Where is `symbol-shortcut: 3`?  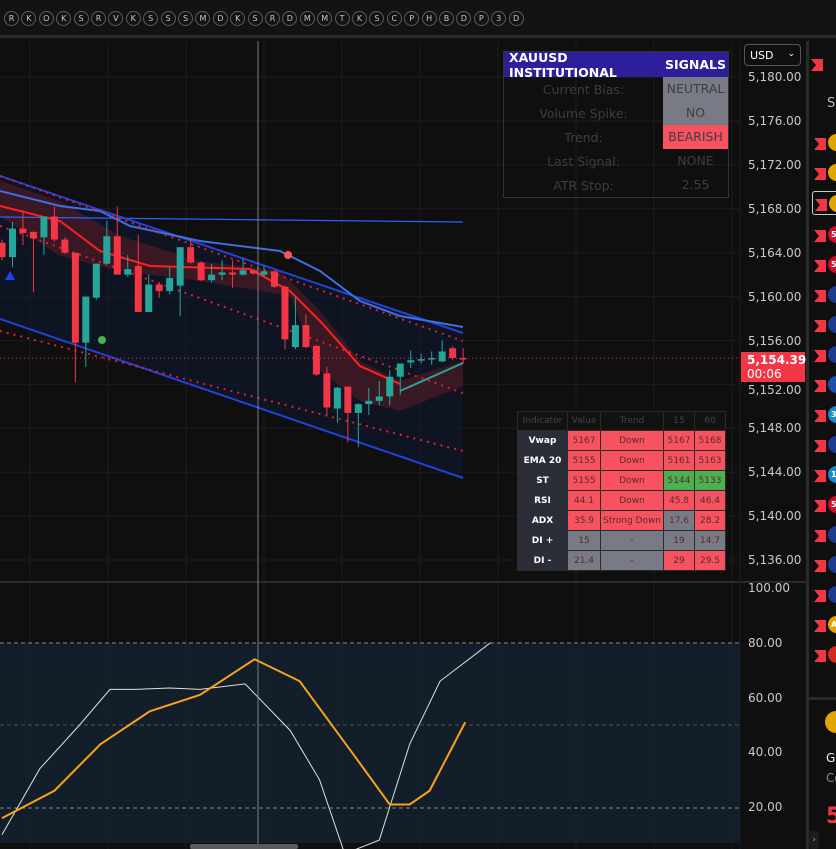
symbol-shortcut: 3 is located at coordinates (499, 18).